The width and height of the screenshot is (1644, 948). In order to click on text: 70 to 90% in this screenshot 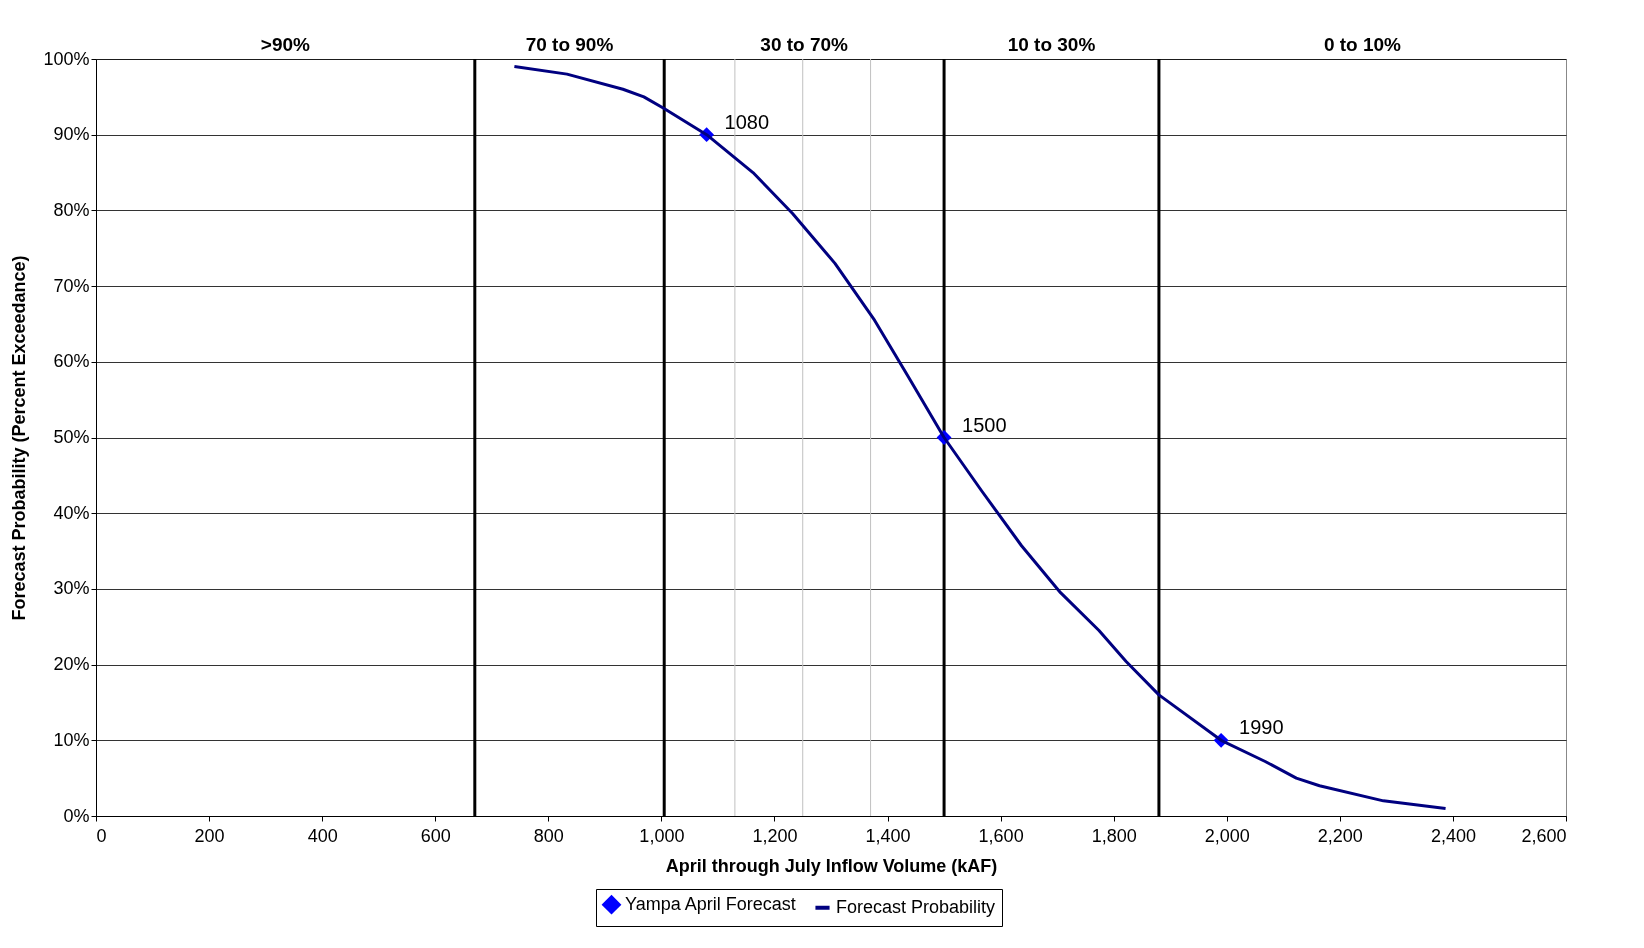, I will do `click(569, 44)`.